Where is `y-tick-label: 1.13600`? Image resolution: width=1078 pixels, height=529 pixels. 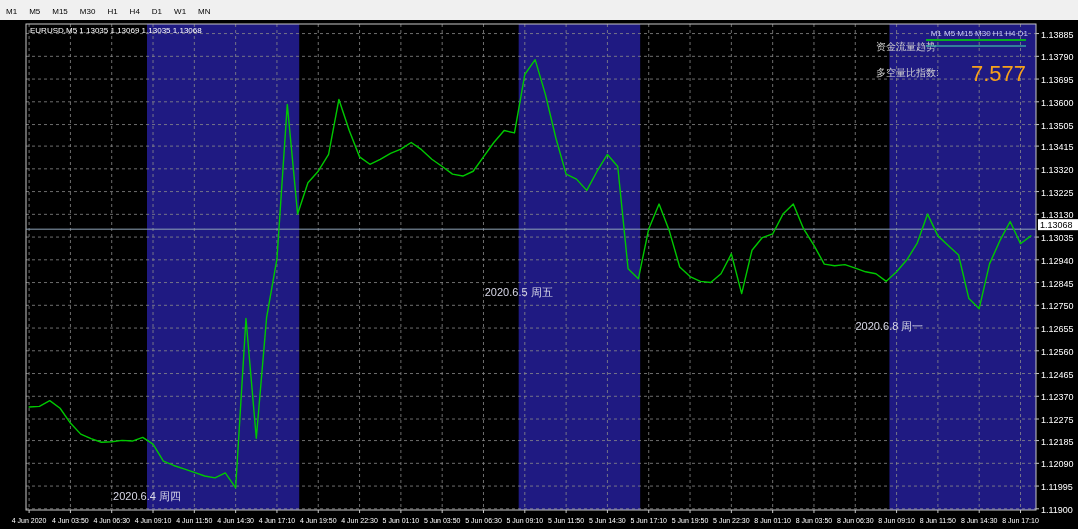 y-tick-label: 1.13600 is located at coordinates (1057, 102).